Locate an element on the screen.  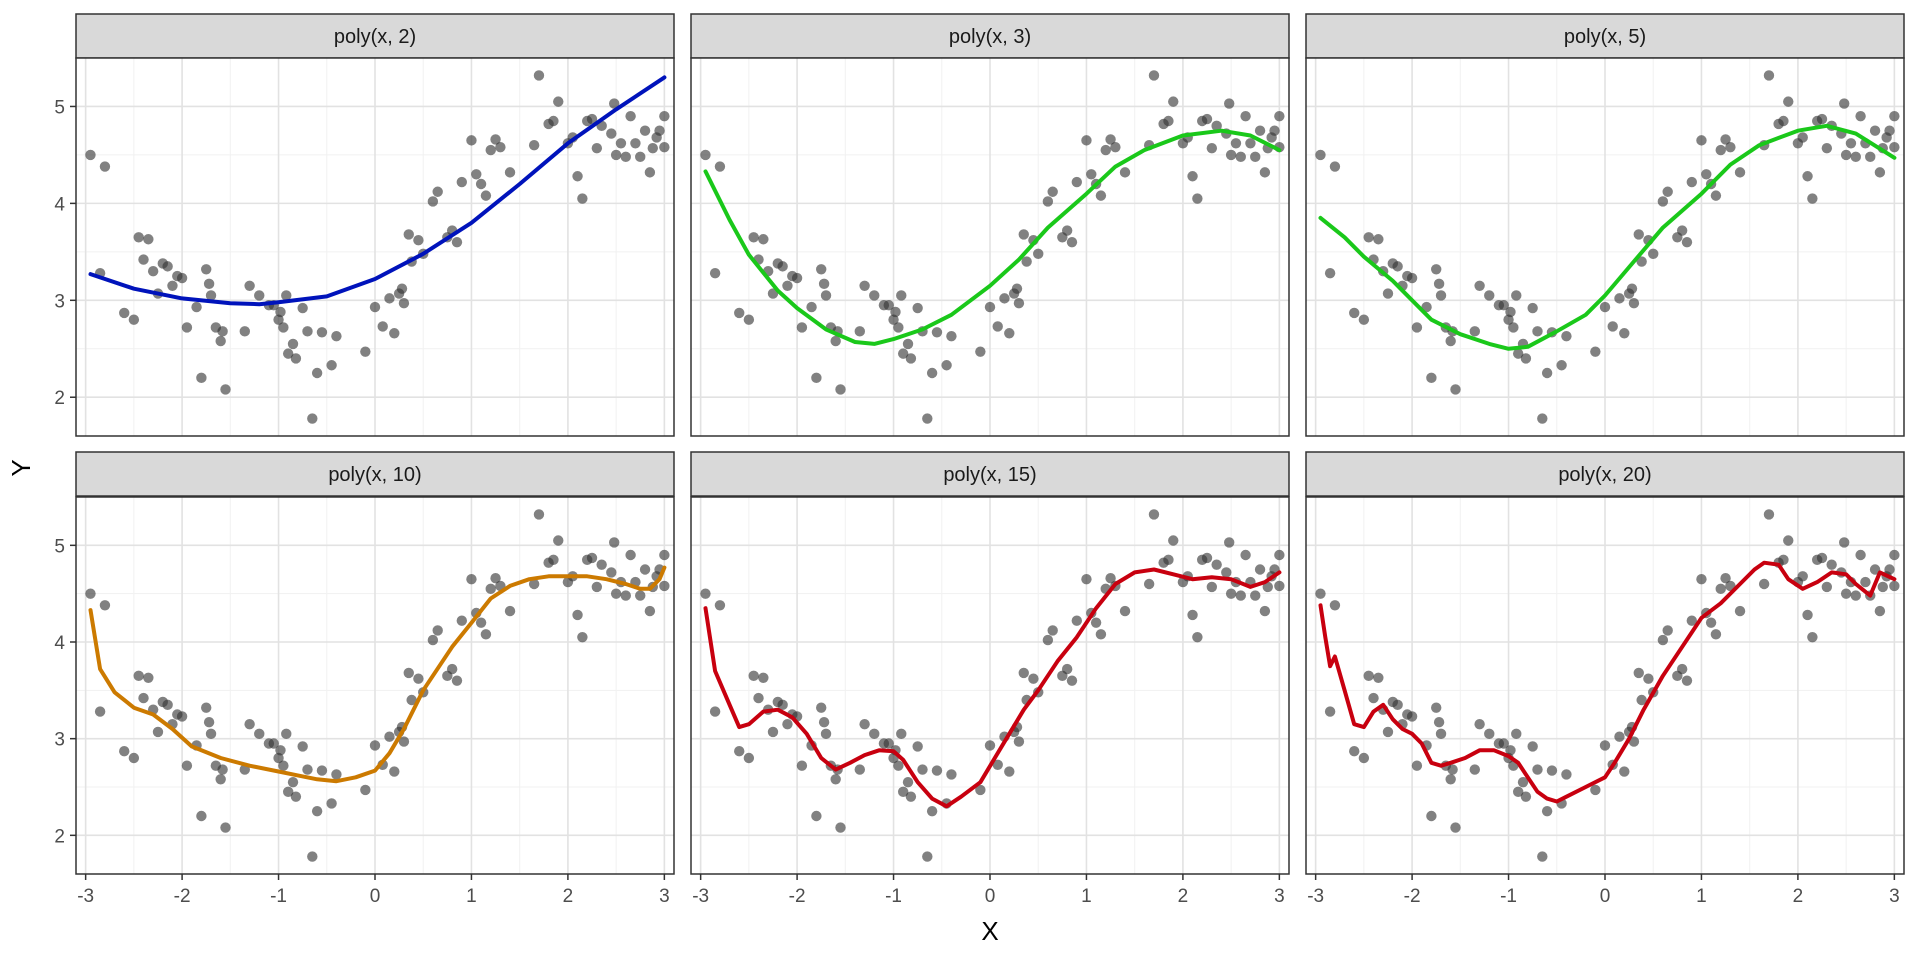
facet-panel: poly(x, 15) is located at coordinates (990, 663).